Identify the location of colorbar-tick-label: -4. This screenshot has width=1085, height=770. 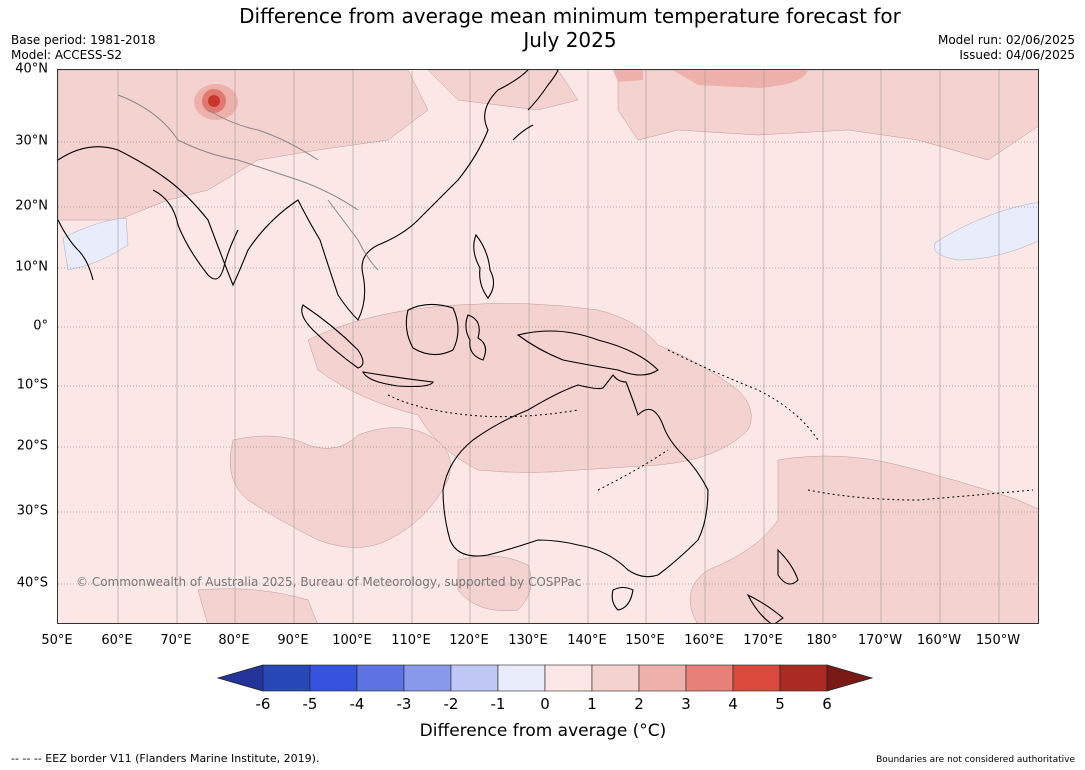
(357, 704).